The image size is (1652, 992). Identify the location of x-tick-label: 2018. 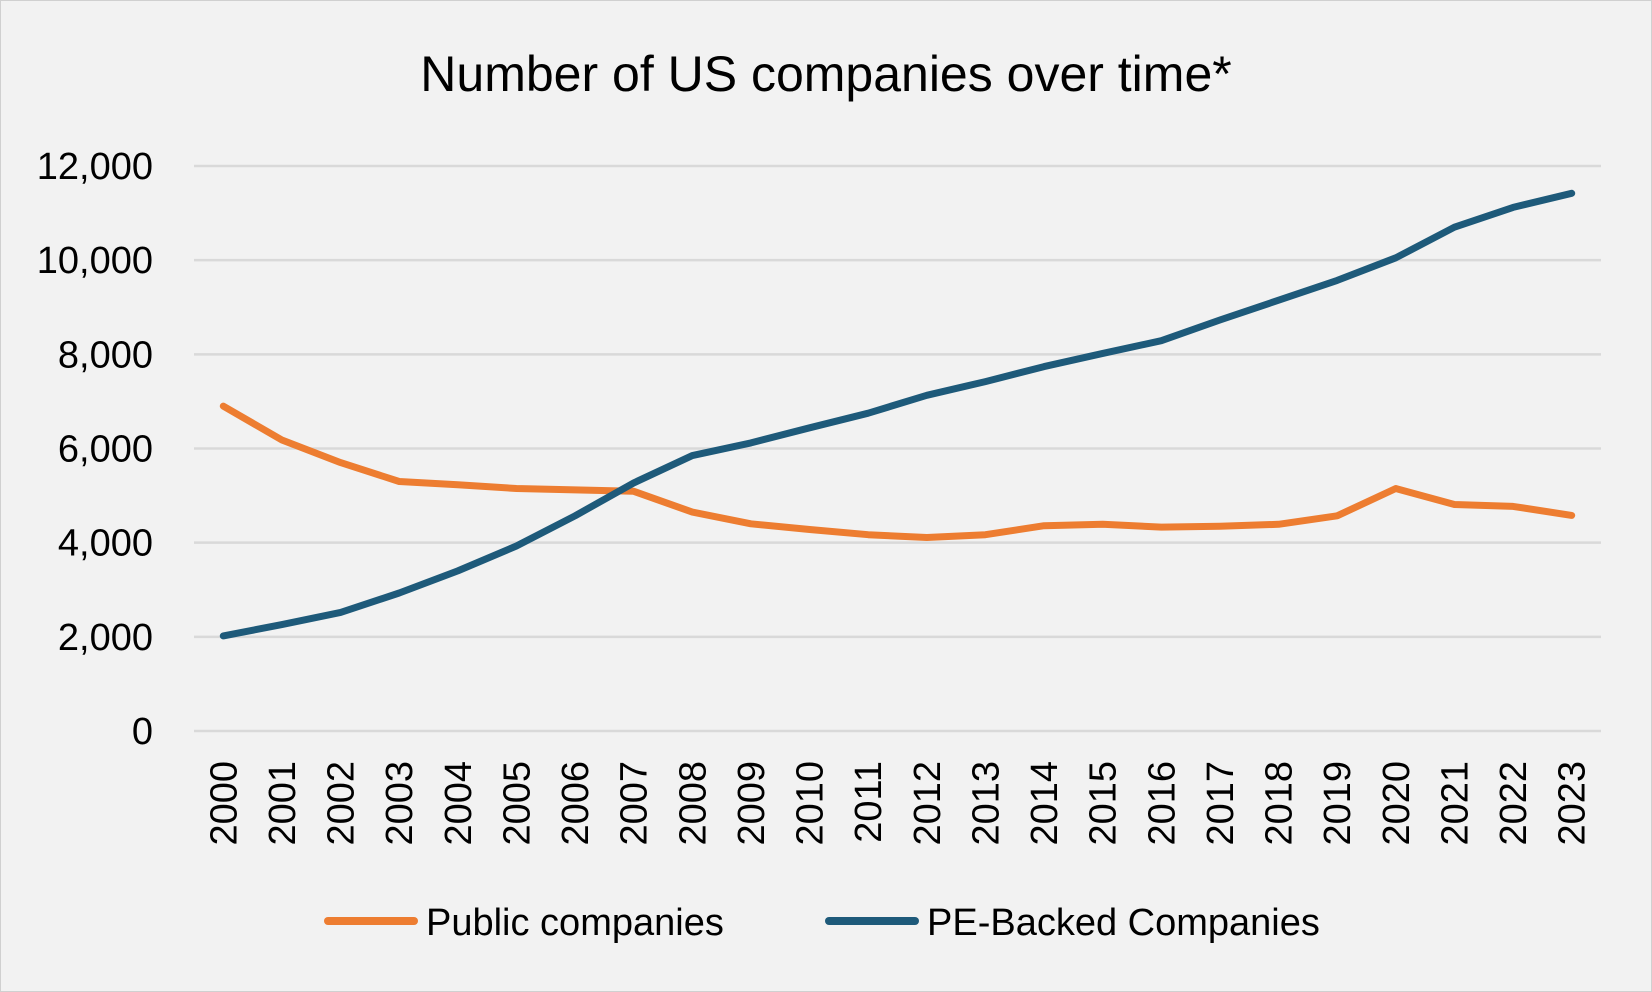
(1280, 803).